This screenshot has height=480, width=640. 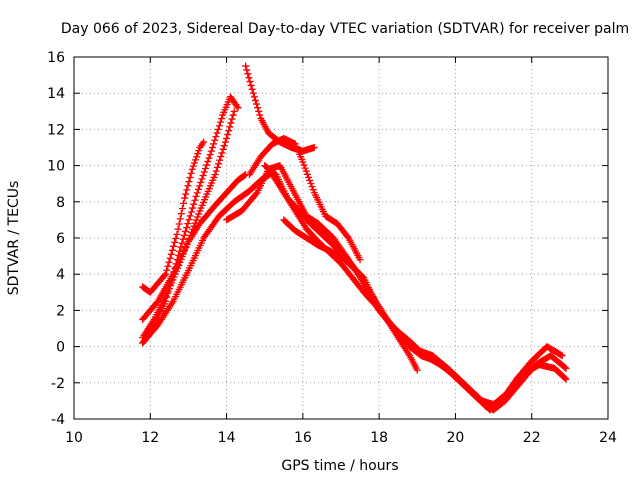 What do you see at coordinates (339, 466) in the screenshot?
I see `x-axis-label: GPS time / hours` at bounding box center [339, 466].